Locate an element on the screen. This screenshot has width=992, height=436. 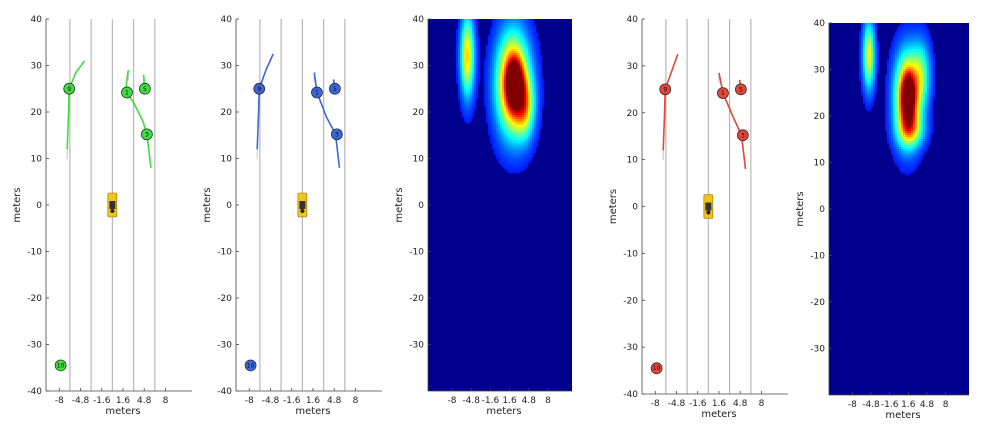
x-tick-label: 8 is located at coordinates (946, 405).